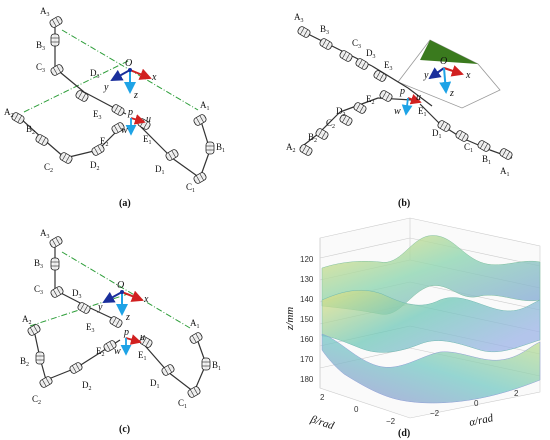 The width and height of the screenshot is (550, 440). I want to click on beta-axis-label: β/rad, so click(322, 422).